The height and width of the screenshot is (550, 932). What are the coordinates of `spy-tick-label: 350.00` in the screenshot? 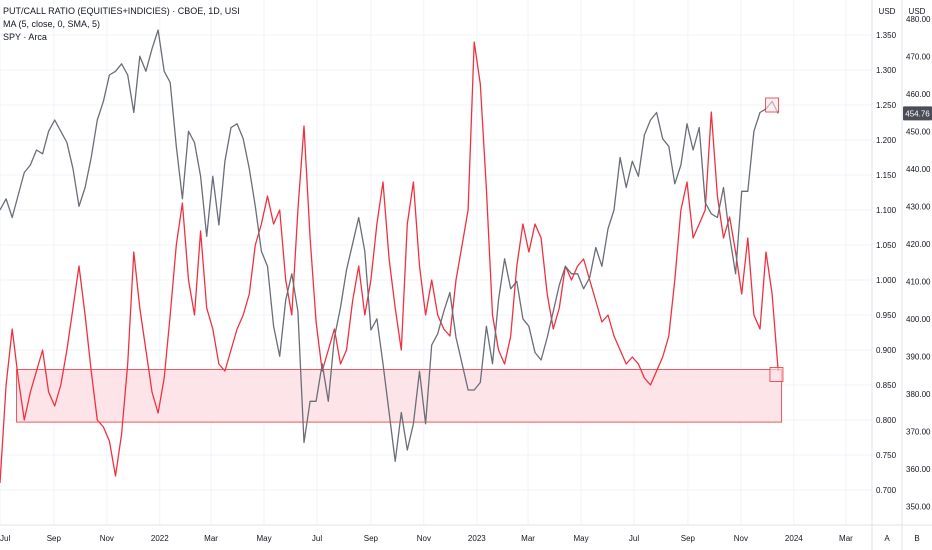 It's located at (918, 506).